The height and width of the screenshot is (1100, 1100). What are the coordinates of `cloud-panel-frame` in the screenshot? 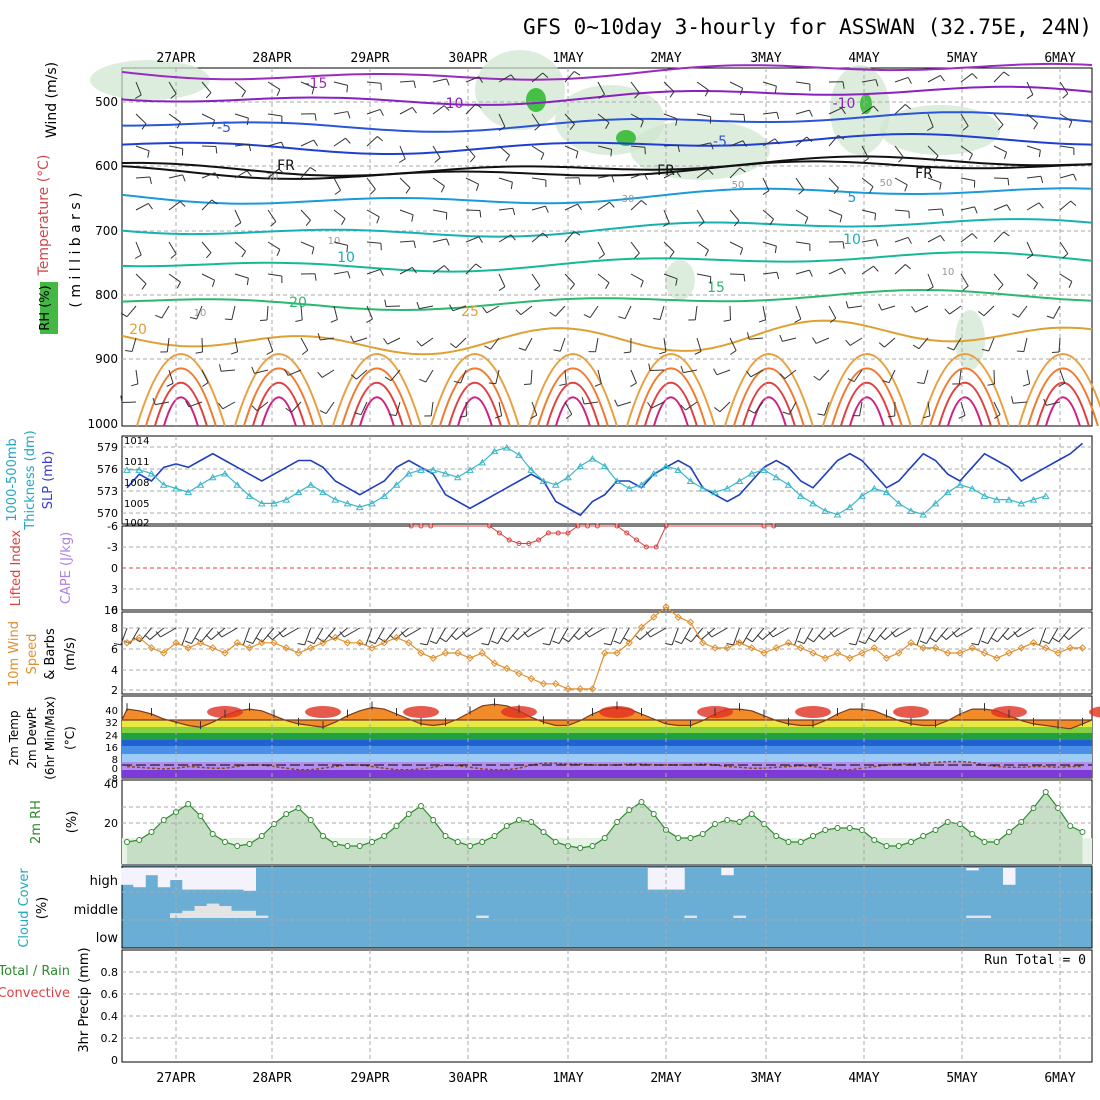 It's located at (607, 907).